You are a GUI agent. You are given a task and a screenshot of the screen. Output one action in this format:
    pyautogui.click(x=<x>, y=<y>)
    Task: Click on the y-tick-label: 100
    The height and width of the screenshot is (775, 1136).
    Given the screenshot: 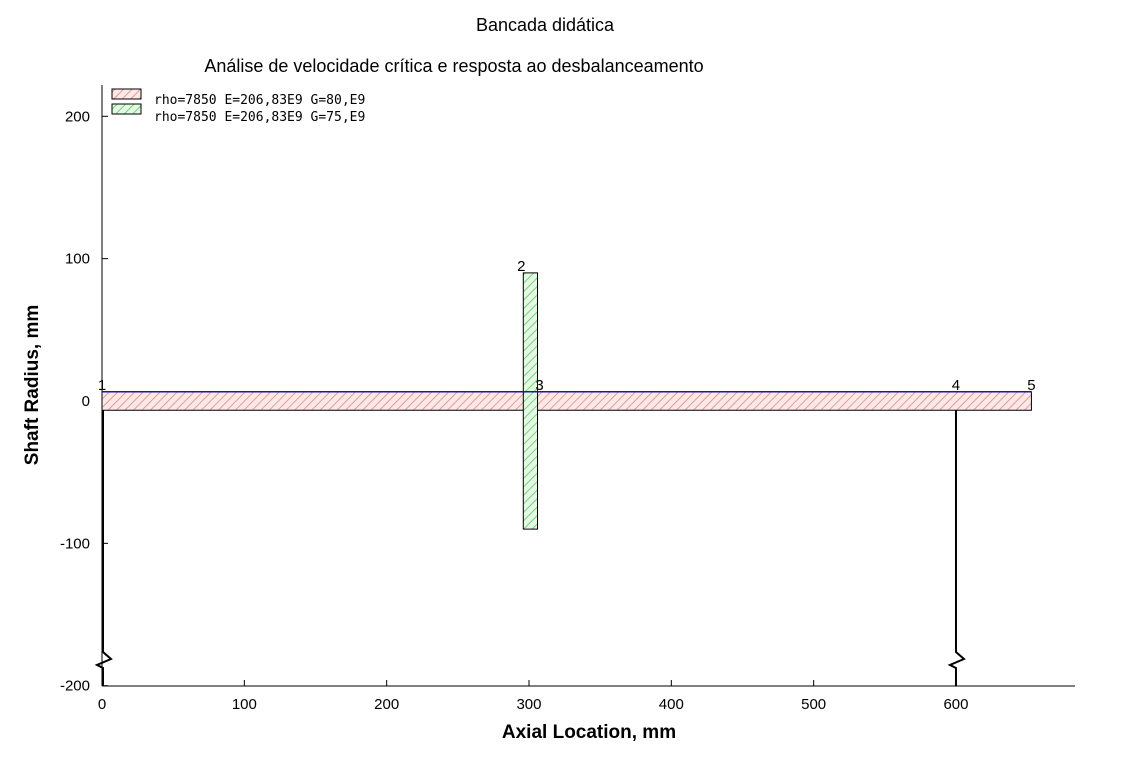 What is the action you would take?
    pyautogui.click(x=77, y=259)
    